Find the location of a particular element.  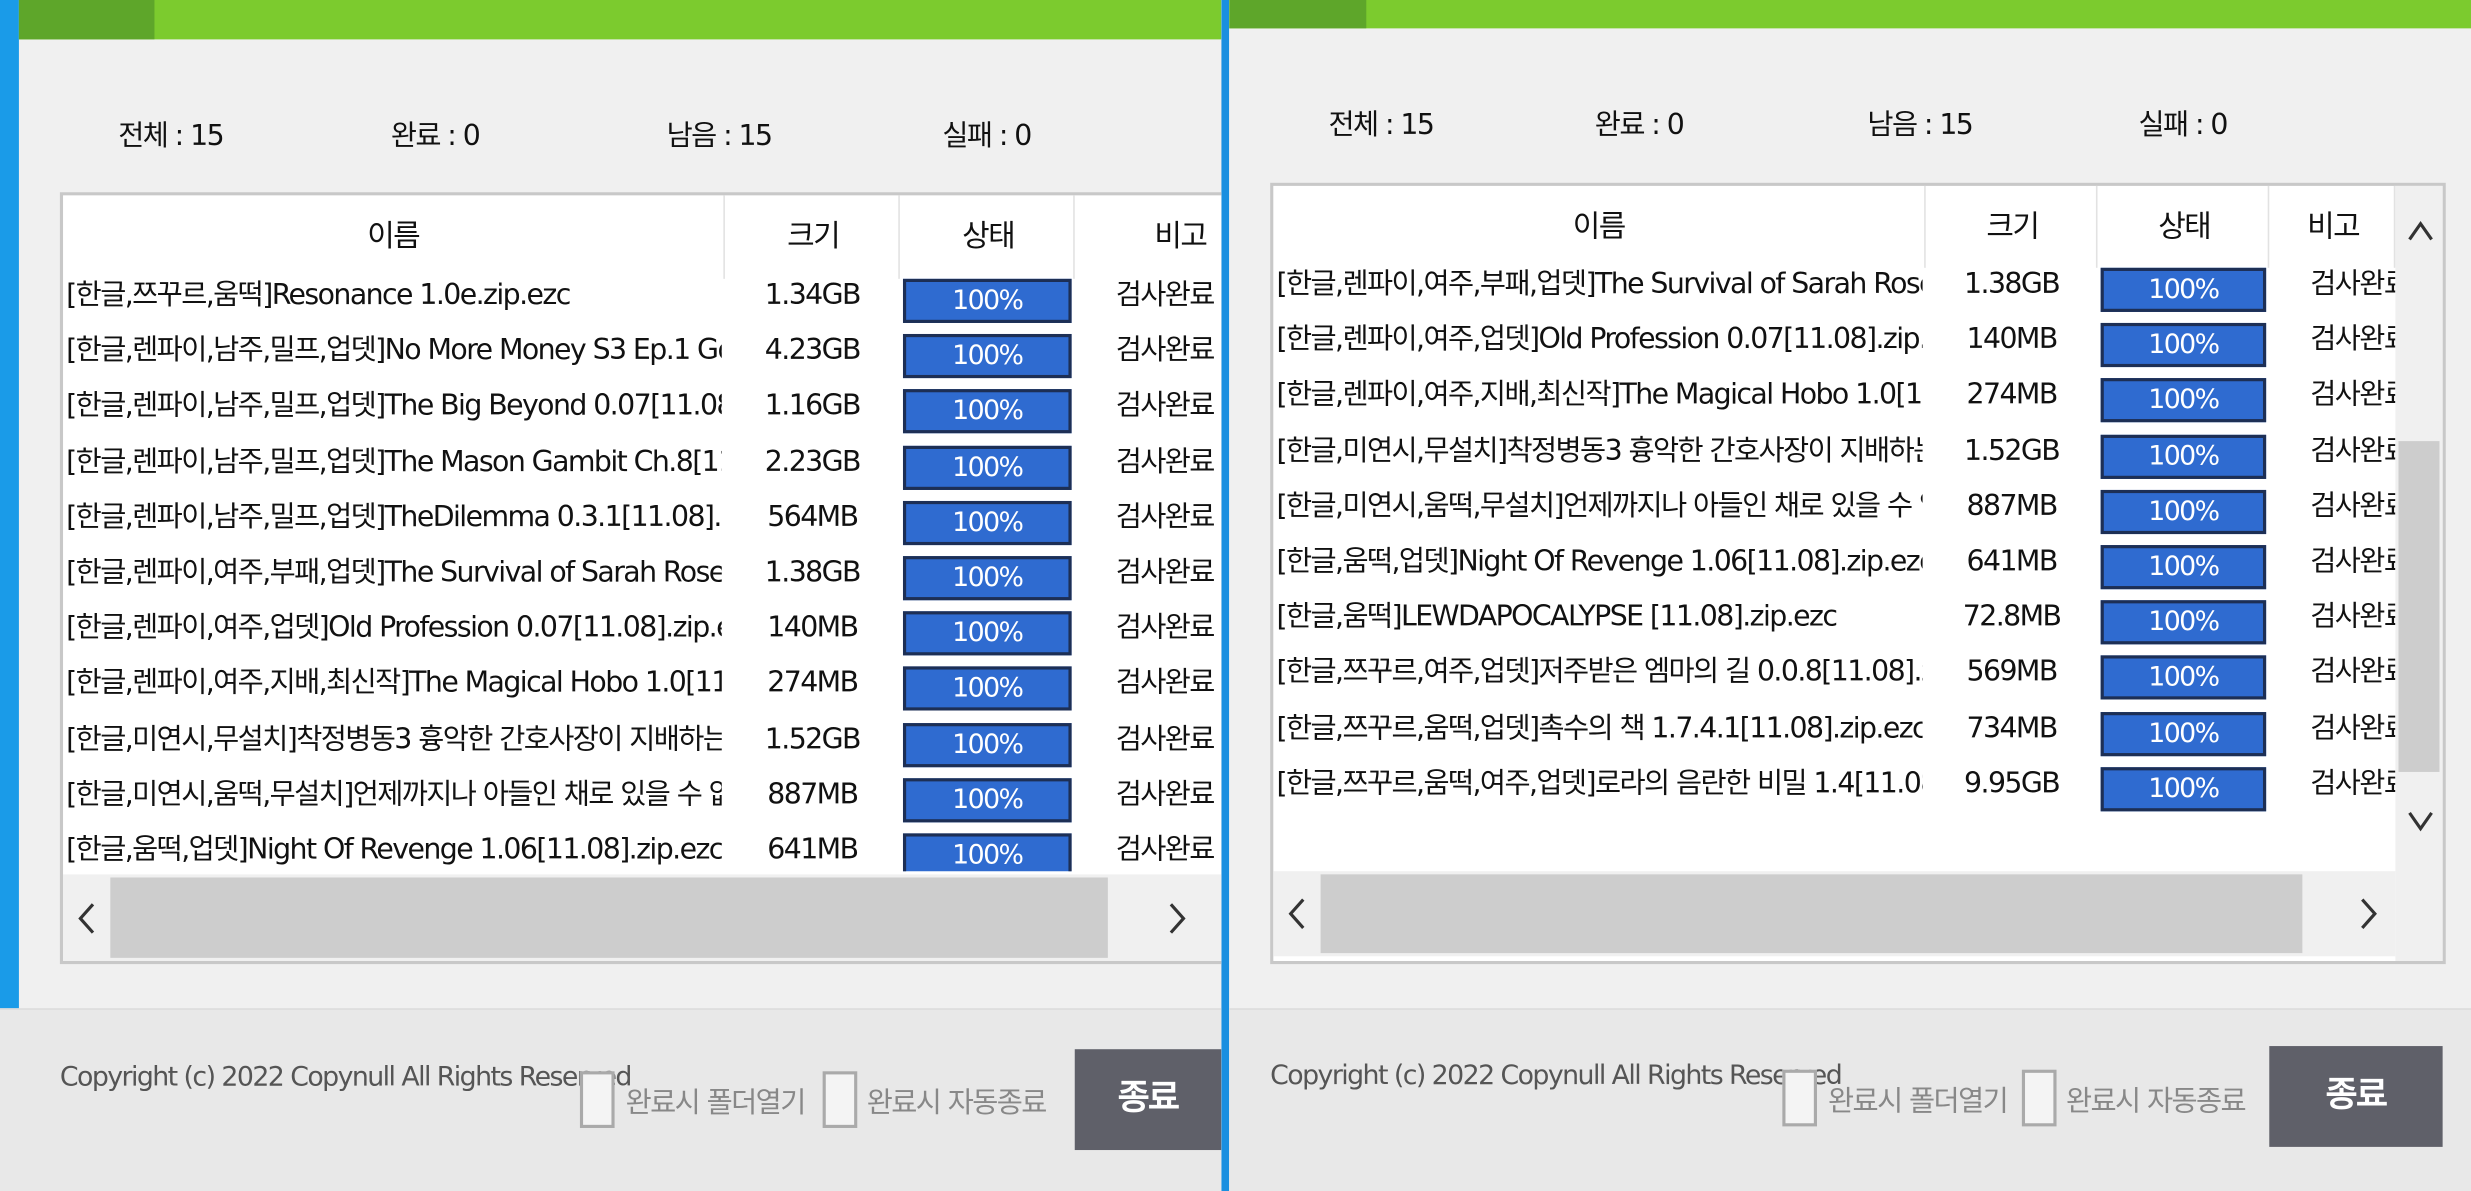

file-size: 2.23GB is located at coordinates (813, 462).